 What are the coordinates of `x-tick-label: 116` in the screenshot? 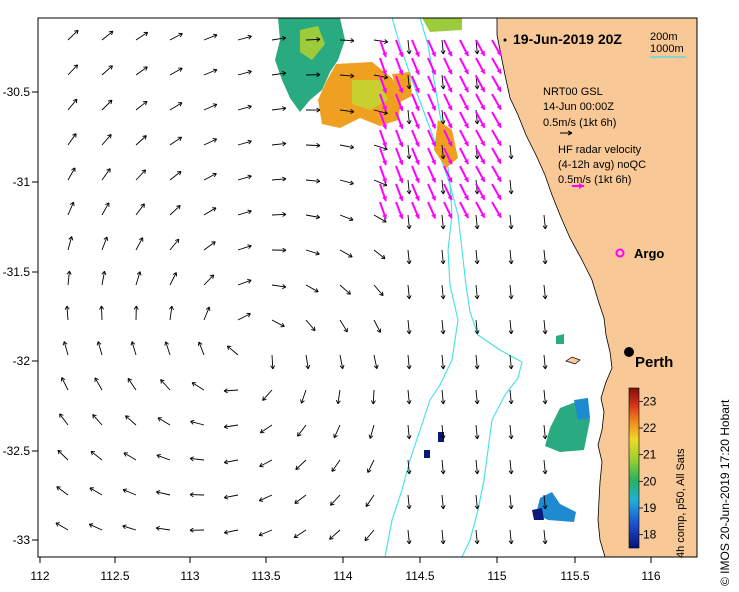 It's located at (650, 576).